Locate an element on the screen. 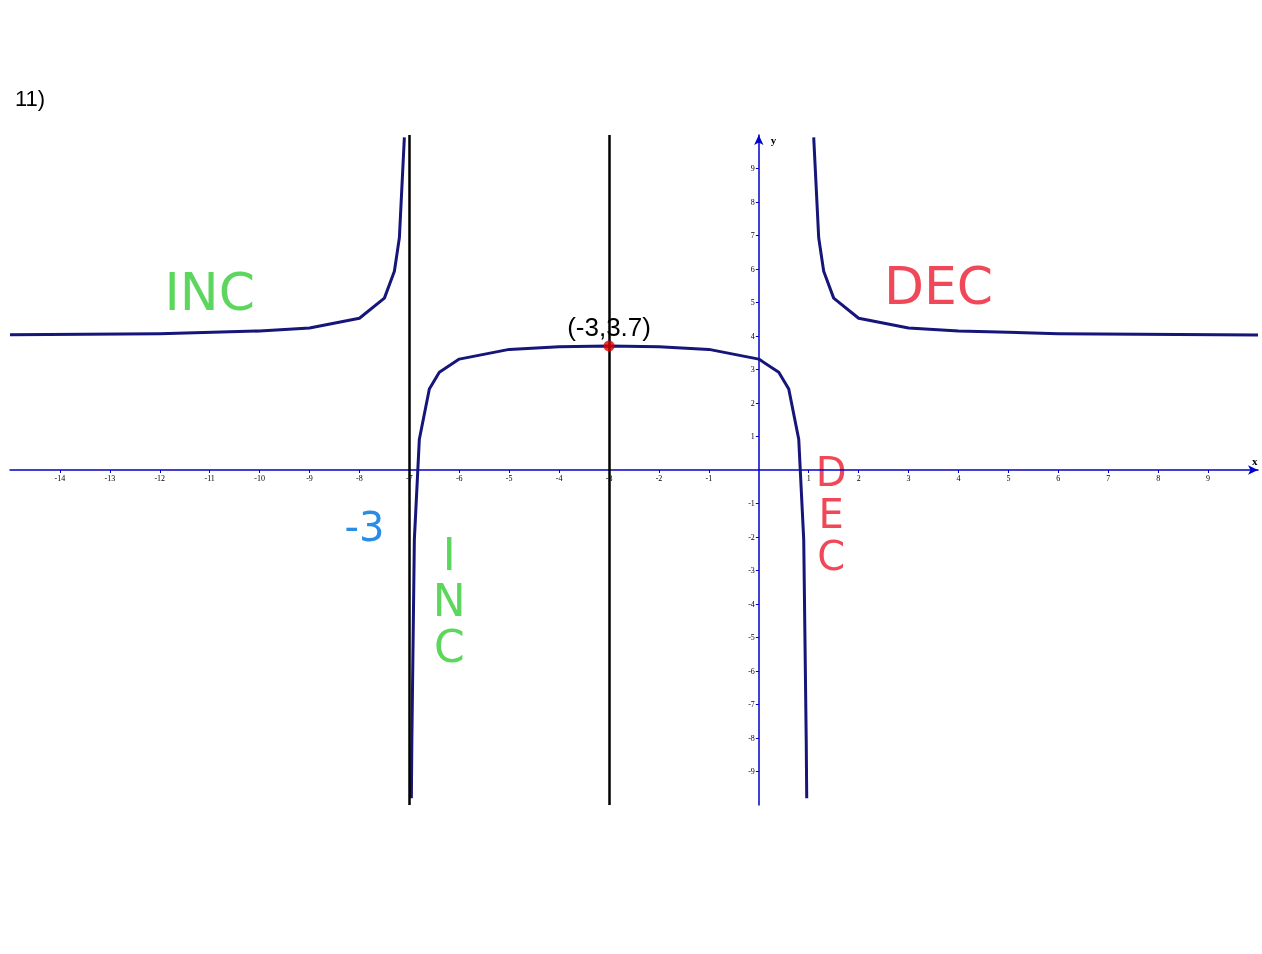 Image resolution: width=1262 pixels, height=954 pixels. x-tick-label: -10 is located at coordinates (259, 478).